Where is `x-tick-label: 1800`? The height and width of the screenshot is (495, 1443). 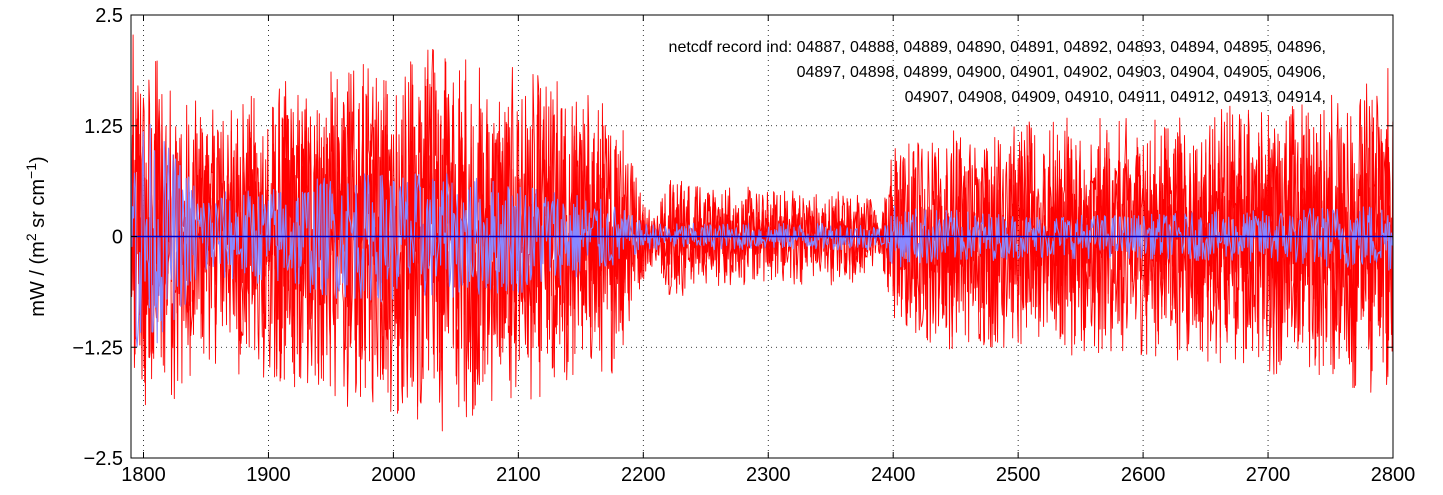
x-tick-label: 1800 is located at coordinates (143, 475).